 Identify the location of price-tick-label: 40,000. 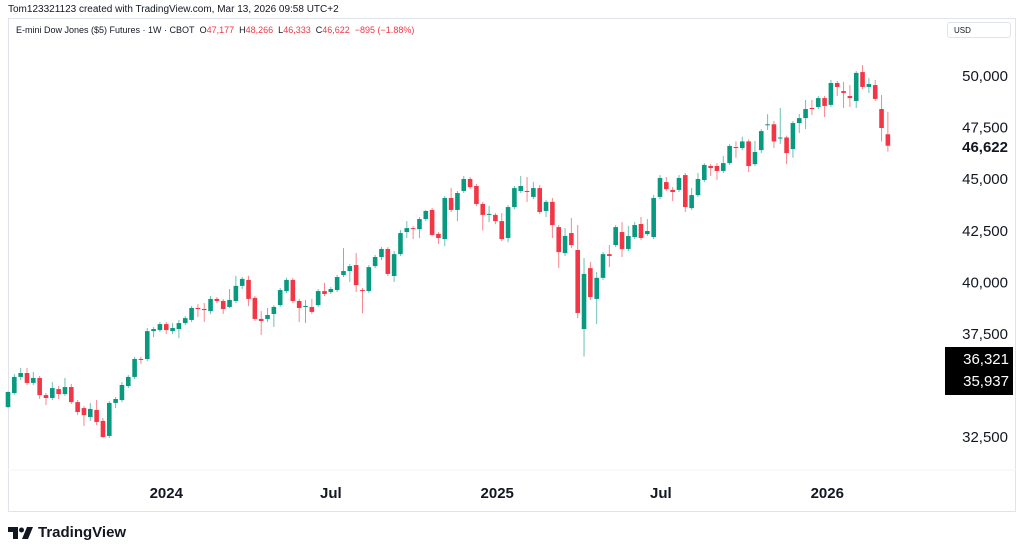
(985, 282).